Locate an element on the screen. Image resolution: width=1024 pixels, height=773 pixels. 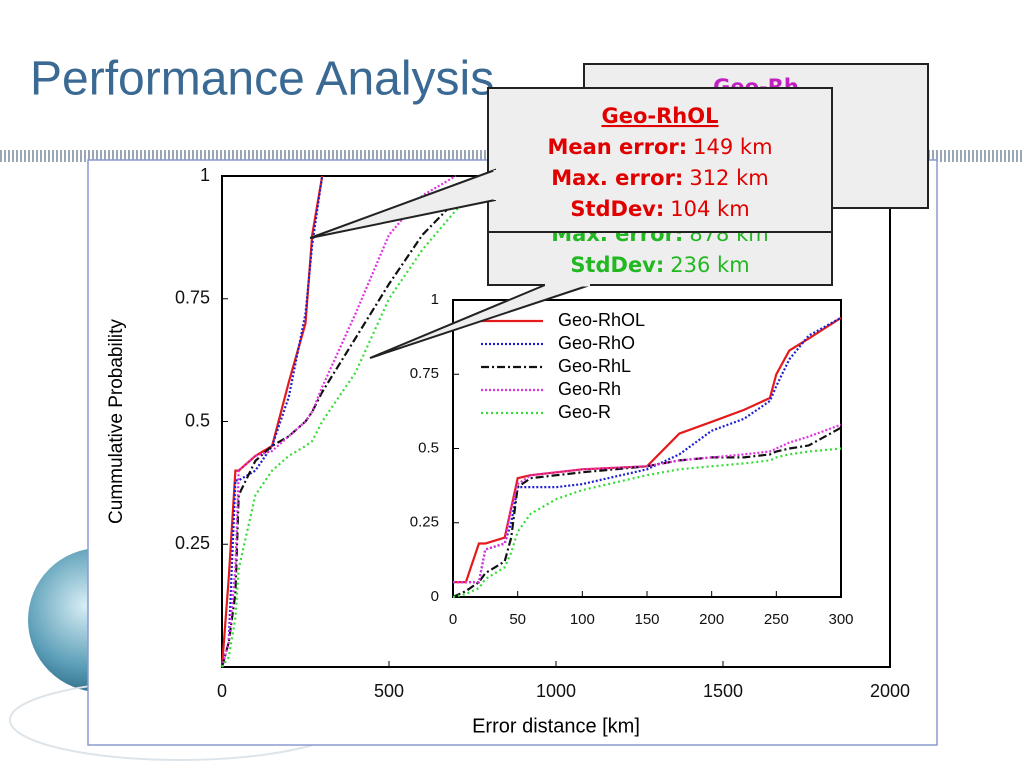
callout-value: 149 km is located at coordinates (732, 147).